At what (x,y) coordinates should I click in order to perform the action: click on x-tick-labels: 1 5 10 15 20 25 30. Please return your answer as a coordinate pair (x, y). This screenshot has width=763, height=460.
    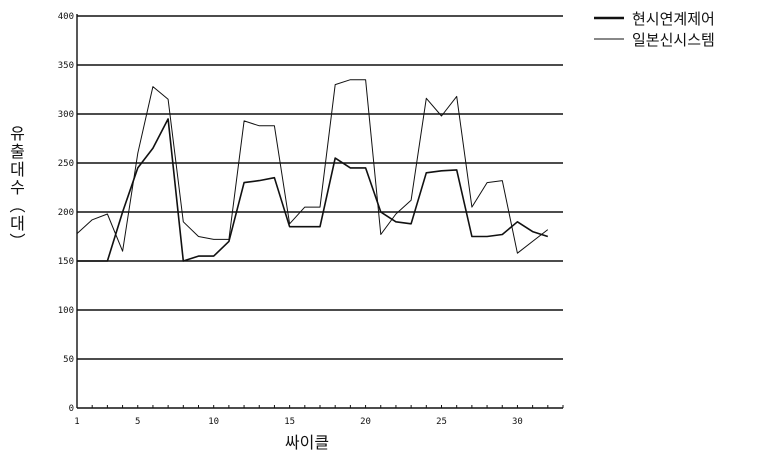
    Looking at the image, I should click on (298, 422).